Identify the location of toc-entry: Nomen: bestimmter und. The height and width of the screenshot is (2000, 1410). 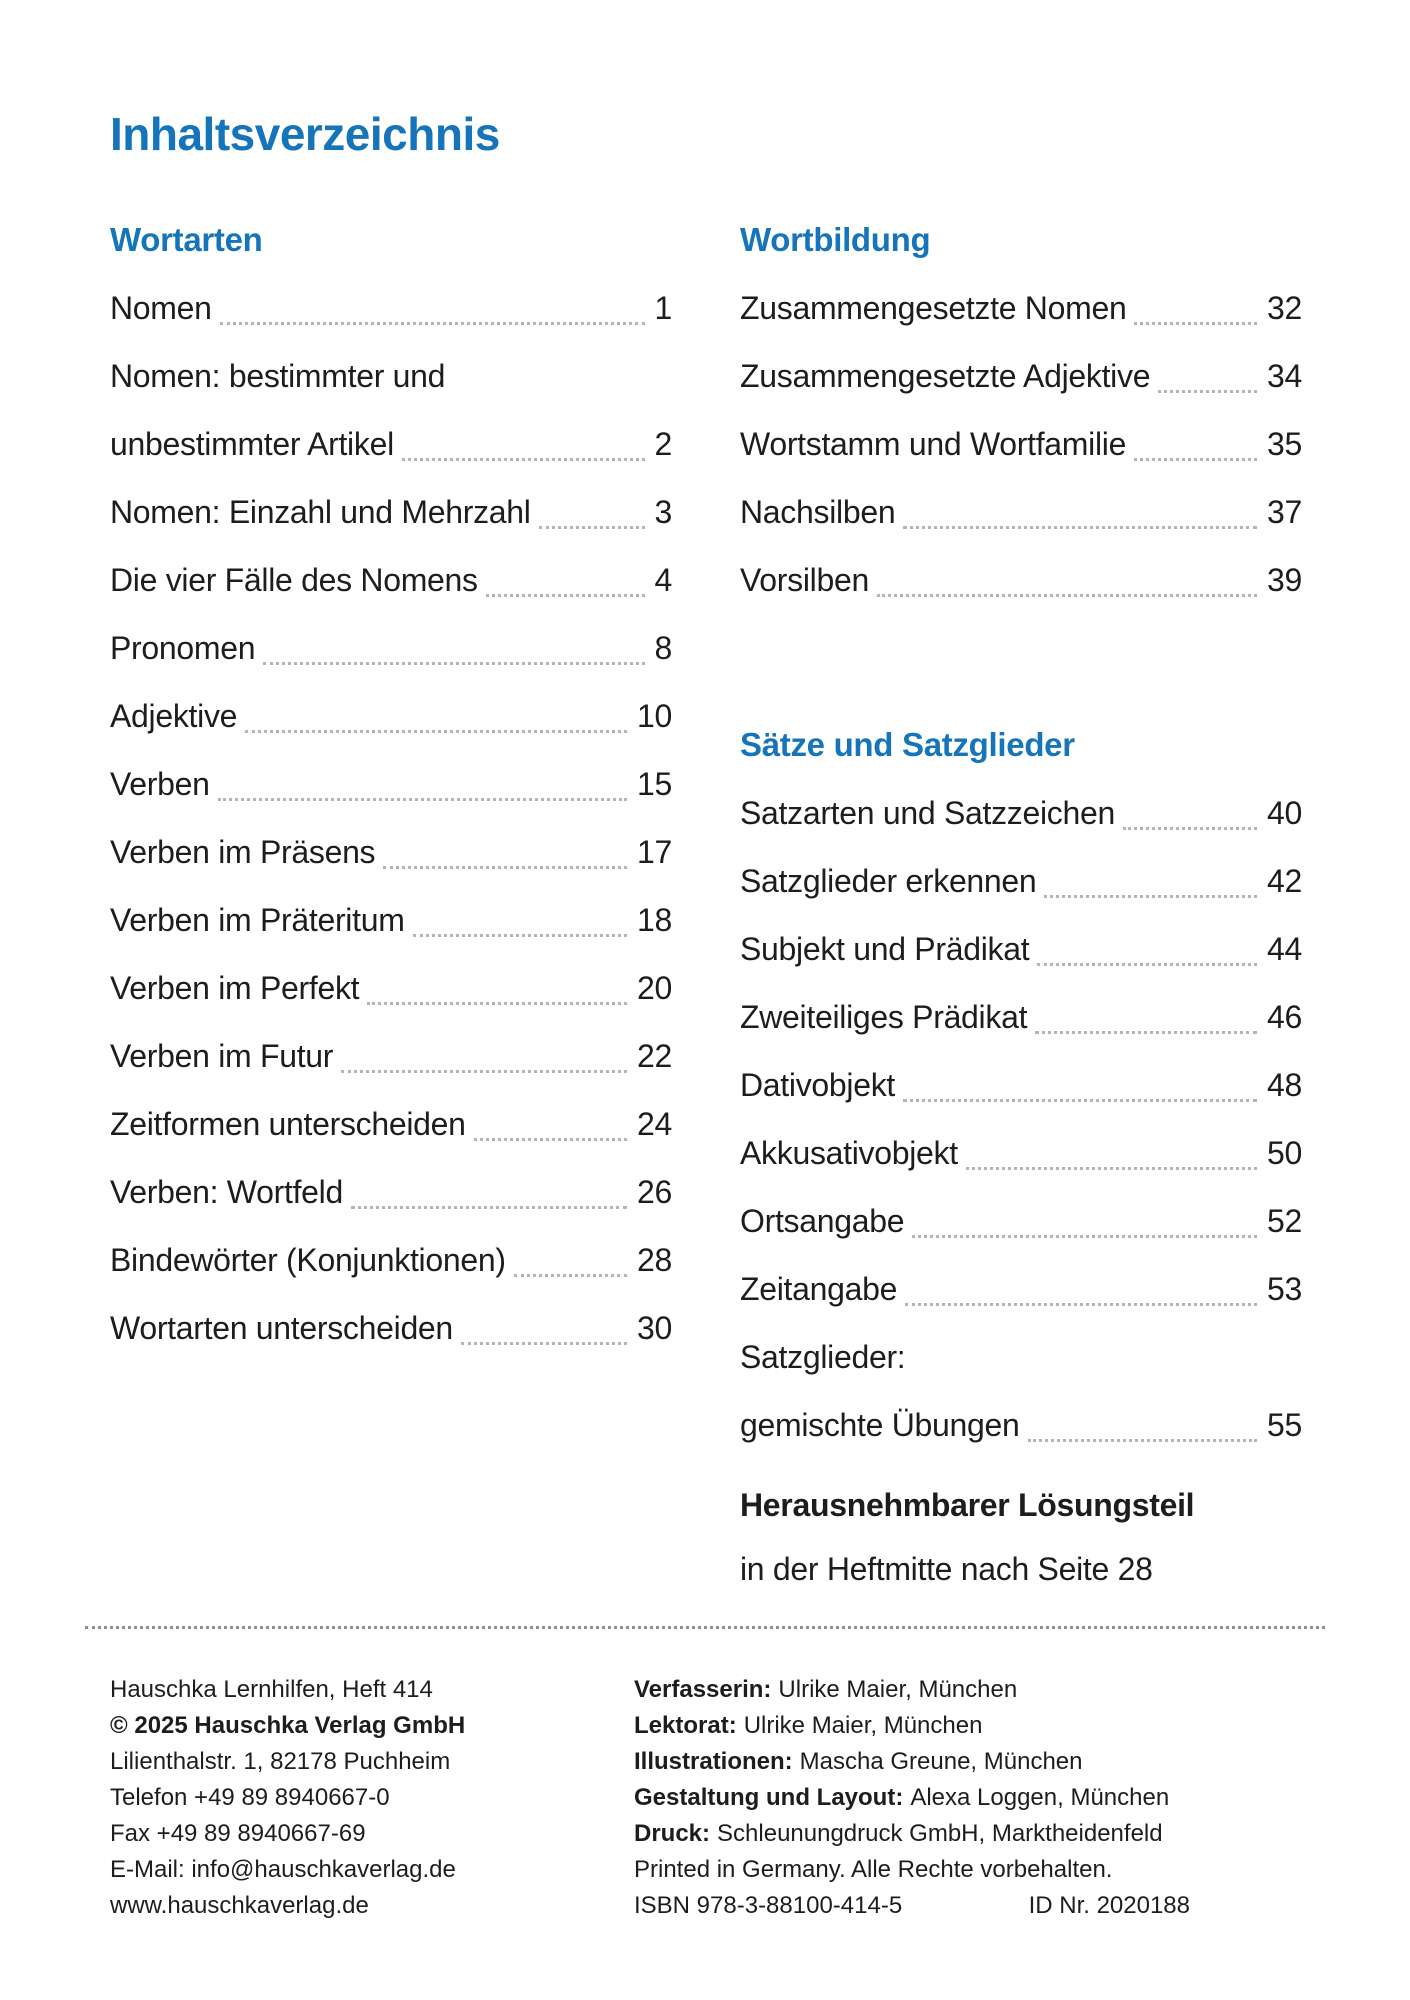
(391, 376).